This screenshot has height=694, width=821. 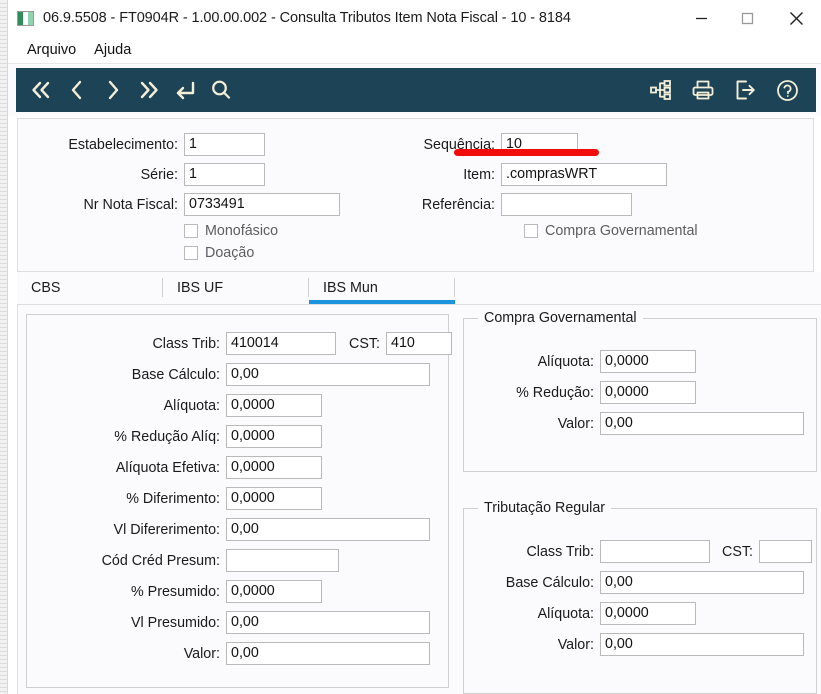 I want to click on input-aliquota: 0,0000, so click(x=274, y=405).